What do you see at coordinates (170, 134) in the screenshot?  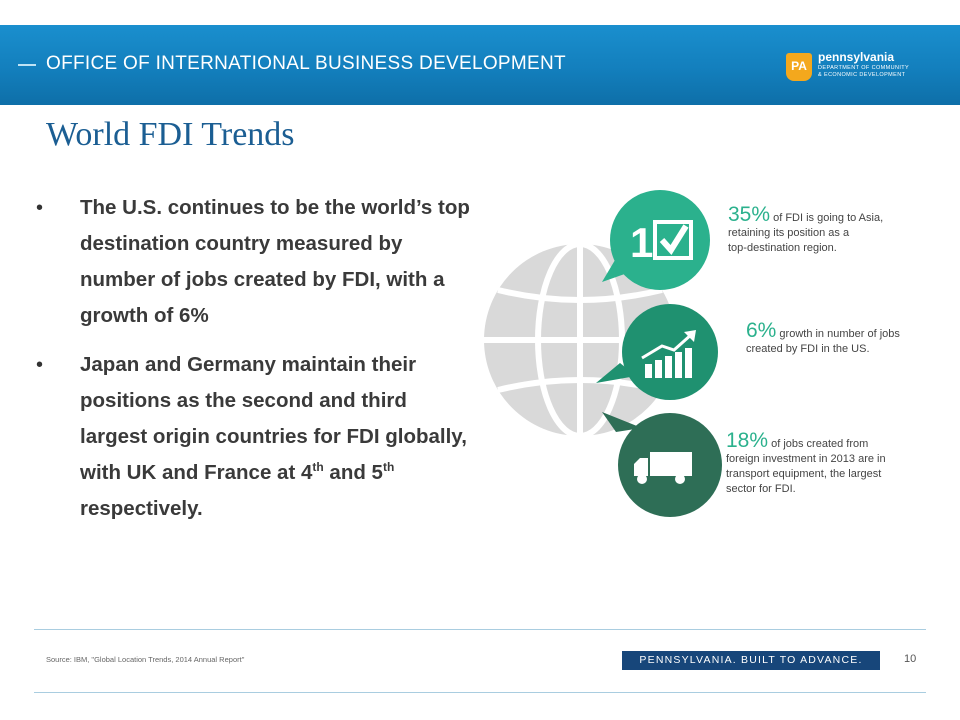 I see `slide-title: World FDI Trends` at bounding box center [170, 134].